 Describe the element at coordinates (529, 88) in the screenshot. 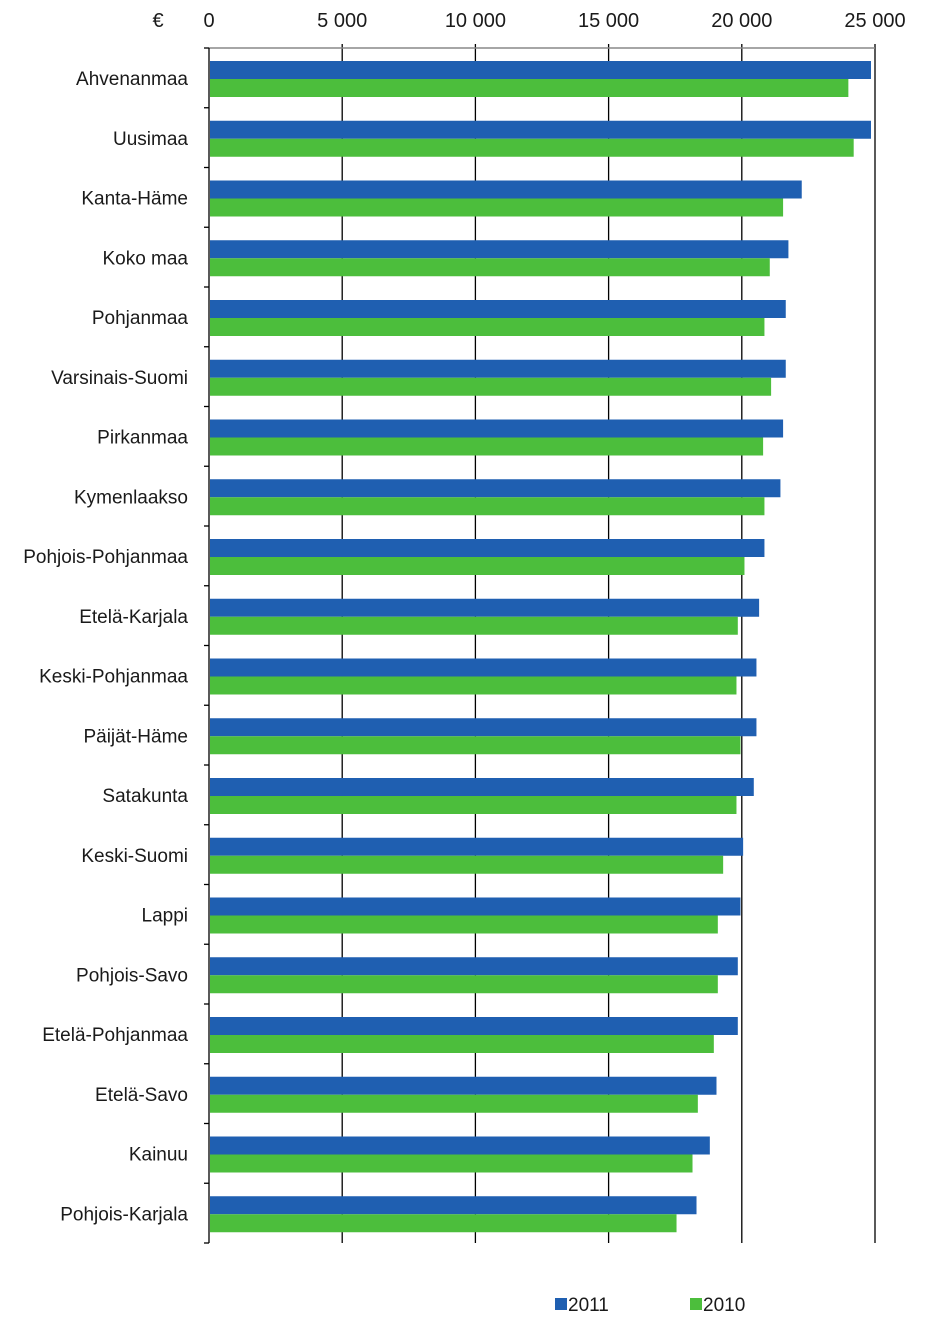

I see `bar-2010-ahvenanmaa` at that location.